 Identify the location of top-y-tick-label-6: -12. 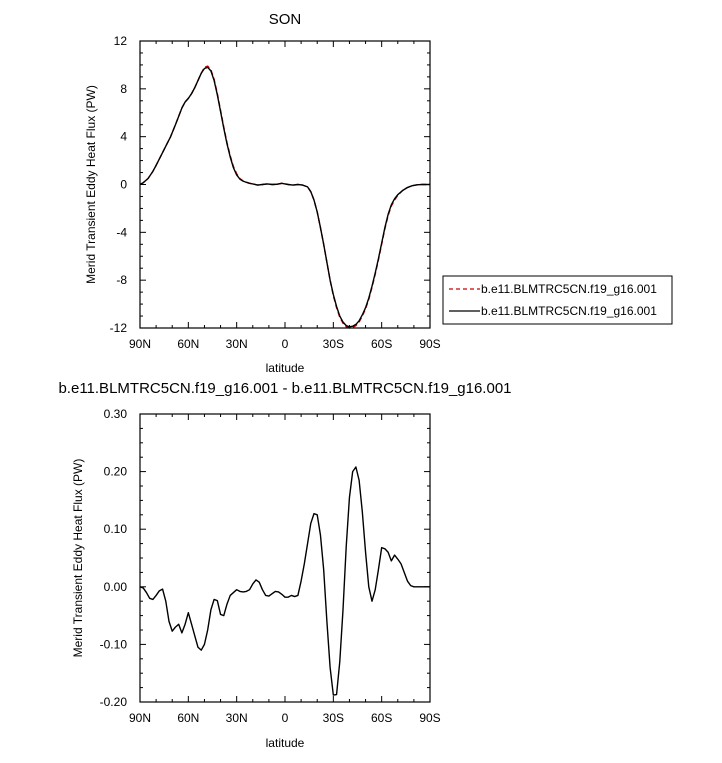
(119, 328).